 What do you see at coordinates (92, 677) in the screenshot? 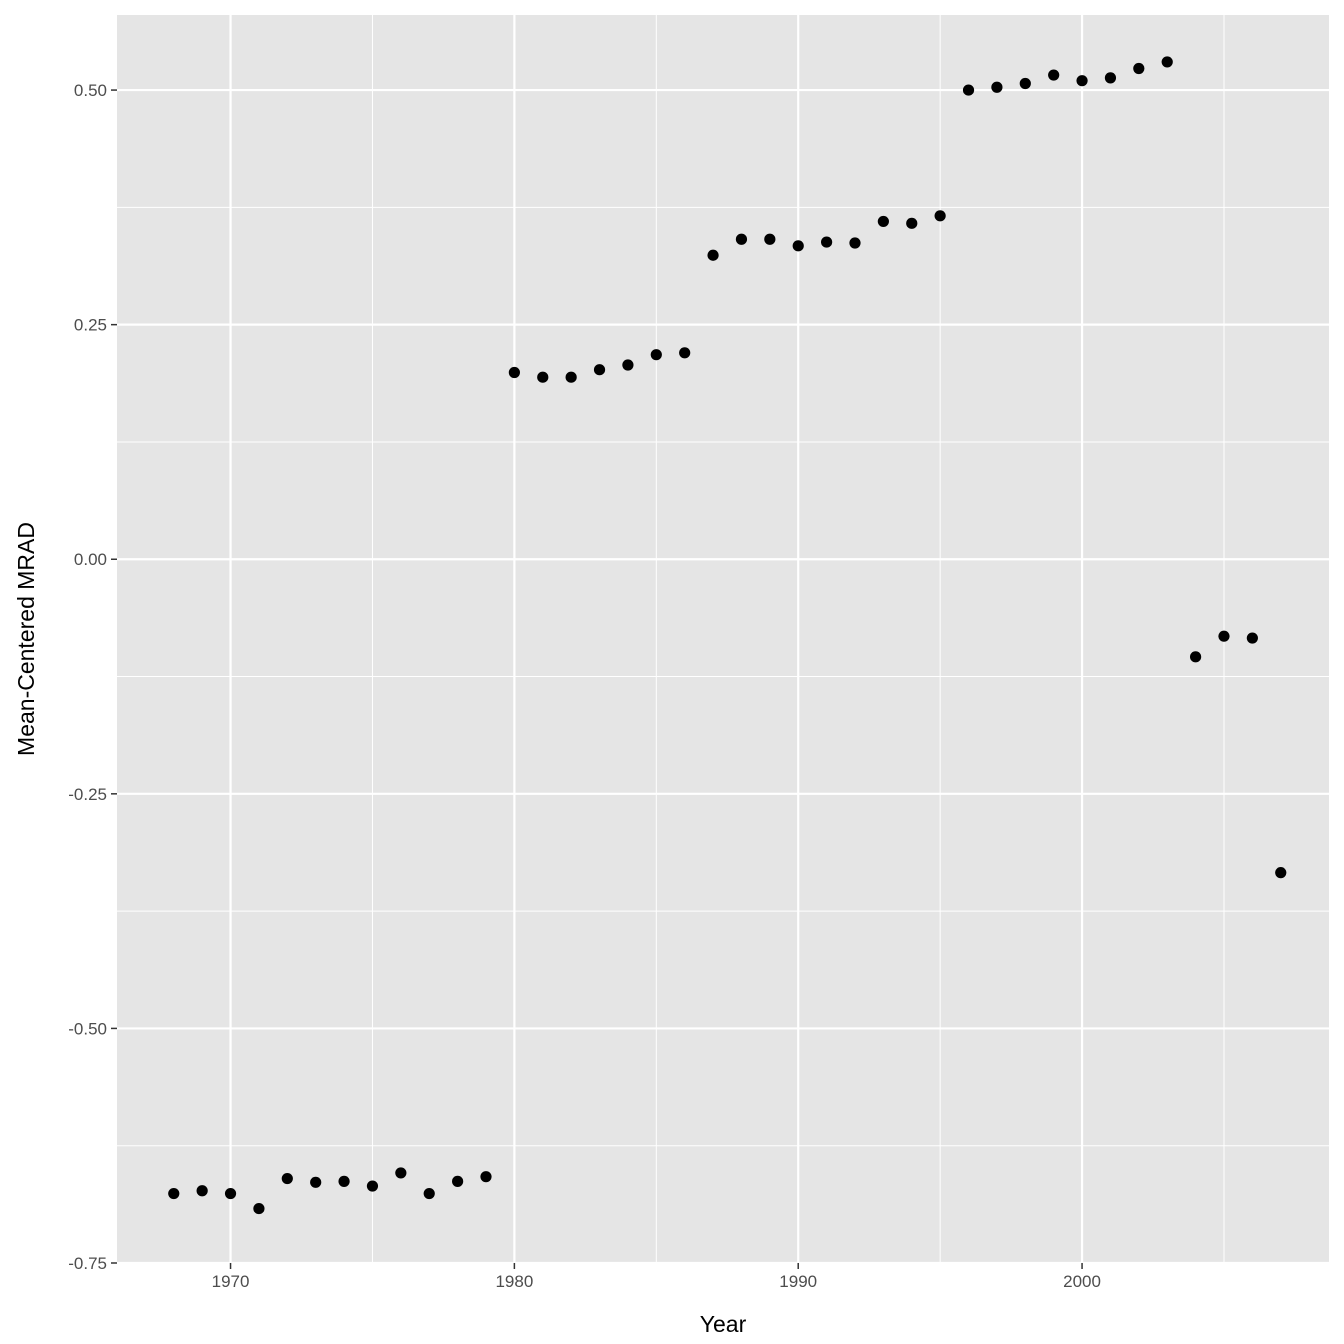
I see `y-axis: -0.75 -0.50 -0.25 0.00 0.25 0.50` at bounding box center [92, 677].